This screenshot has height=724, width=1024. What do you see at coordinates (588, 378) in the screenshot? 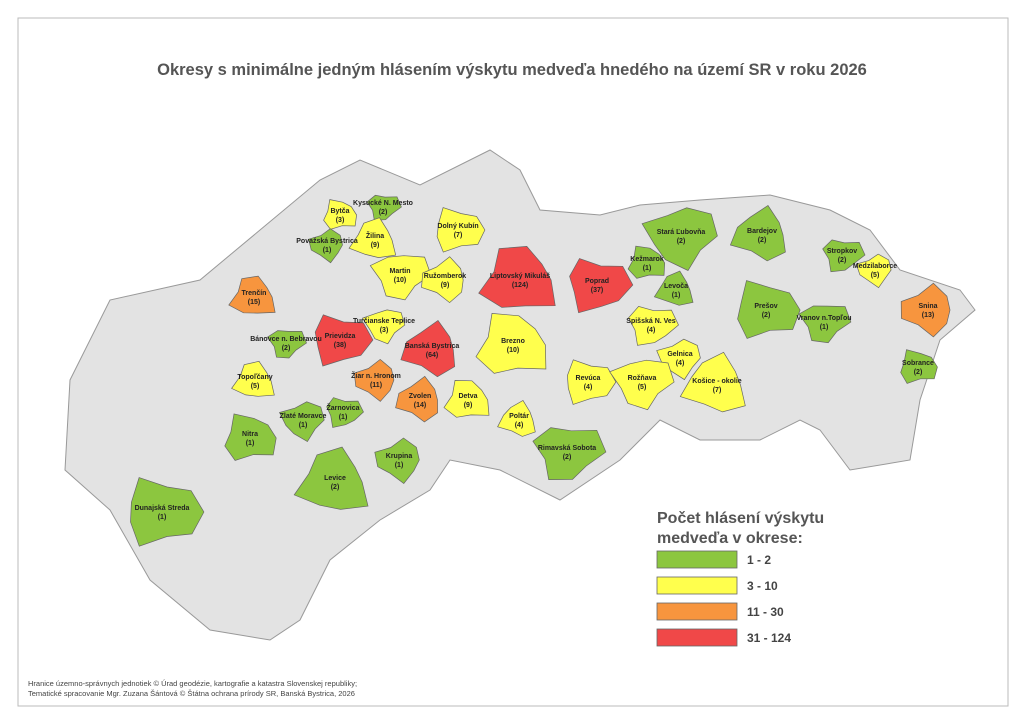
I see `district-name: Revúca` at bounding box center [588, 378].